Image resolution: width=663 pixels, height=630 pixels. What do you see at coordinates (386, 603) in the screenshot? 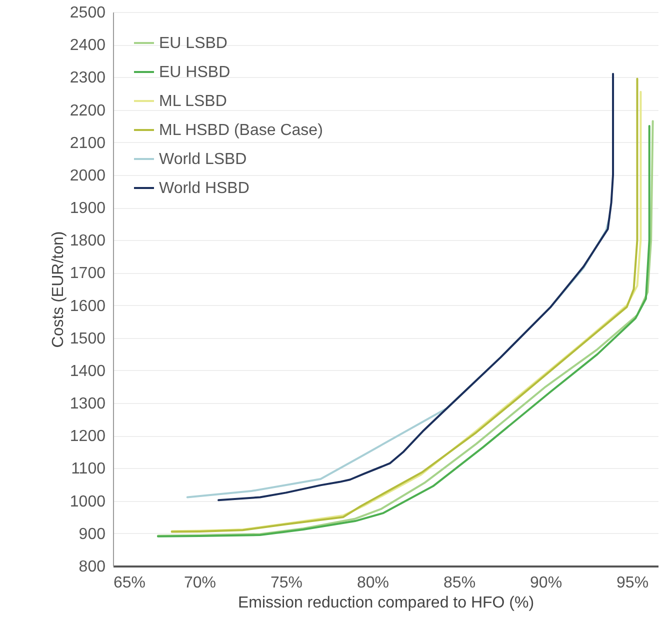
I see `x-axis-title: Emission reduction compared to HFO (%)` at bounding box center [386, 603].